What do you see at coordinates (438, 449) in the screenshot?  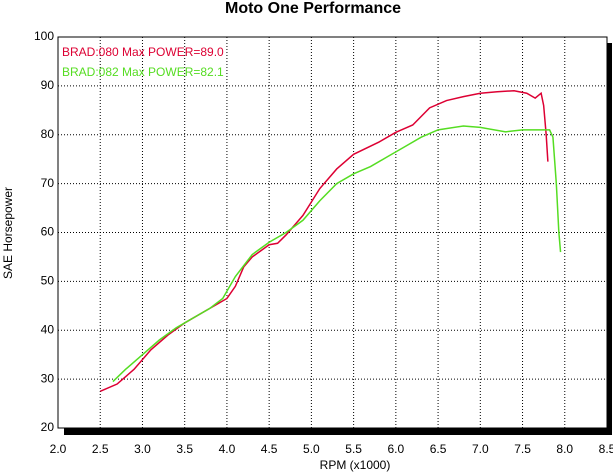 I see `x-tick-label: 6.5` at bounding box center [438, 449].